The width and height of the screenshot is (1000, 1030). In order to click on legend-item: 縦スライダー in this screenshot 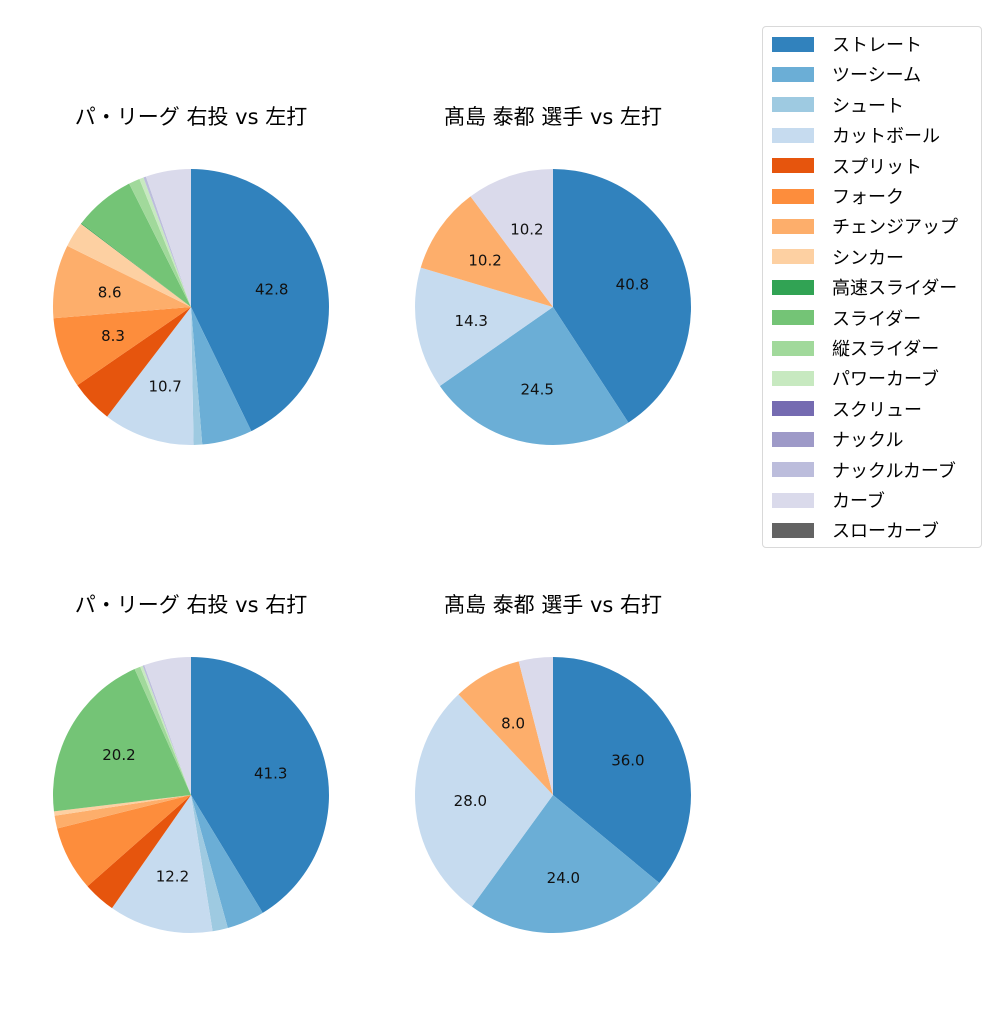, I will do `click(856, 348)`.